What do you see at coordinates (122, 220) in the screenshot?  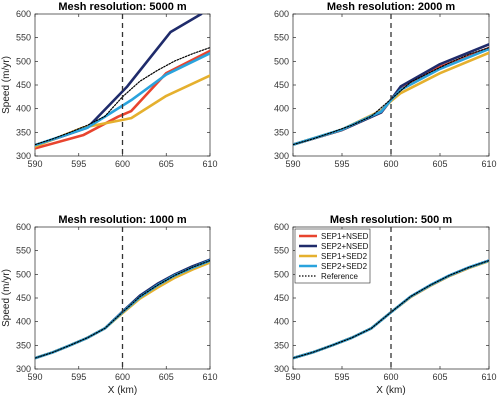 I see `chart-title: Mesh resolution: 1000 m` at bounding box center [122, 220].